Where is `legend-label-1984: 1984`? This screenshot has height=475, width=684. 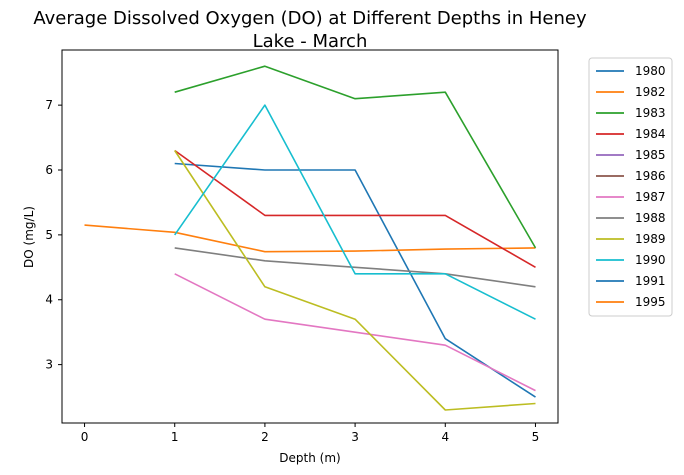 legend-label-1984: 1984 is located at coordinates (650, 134).